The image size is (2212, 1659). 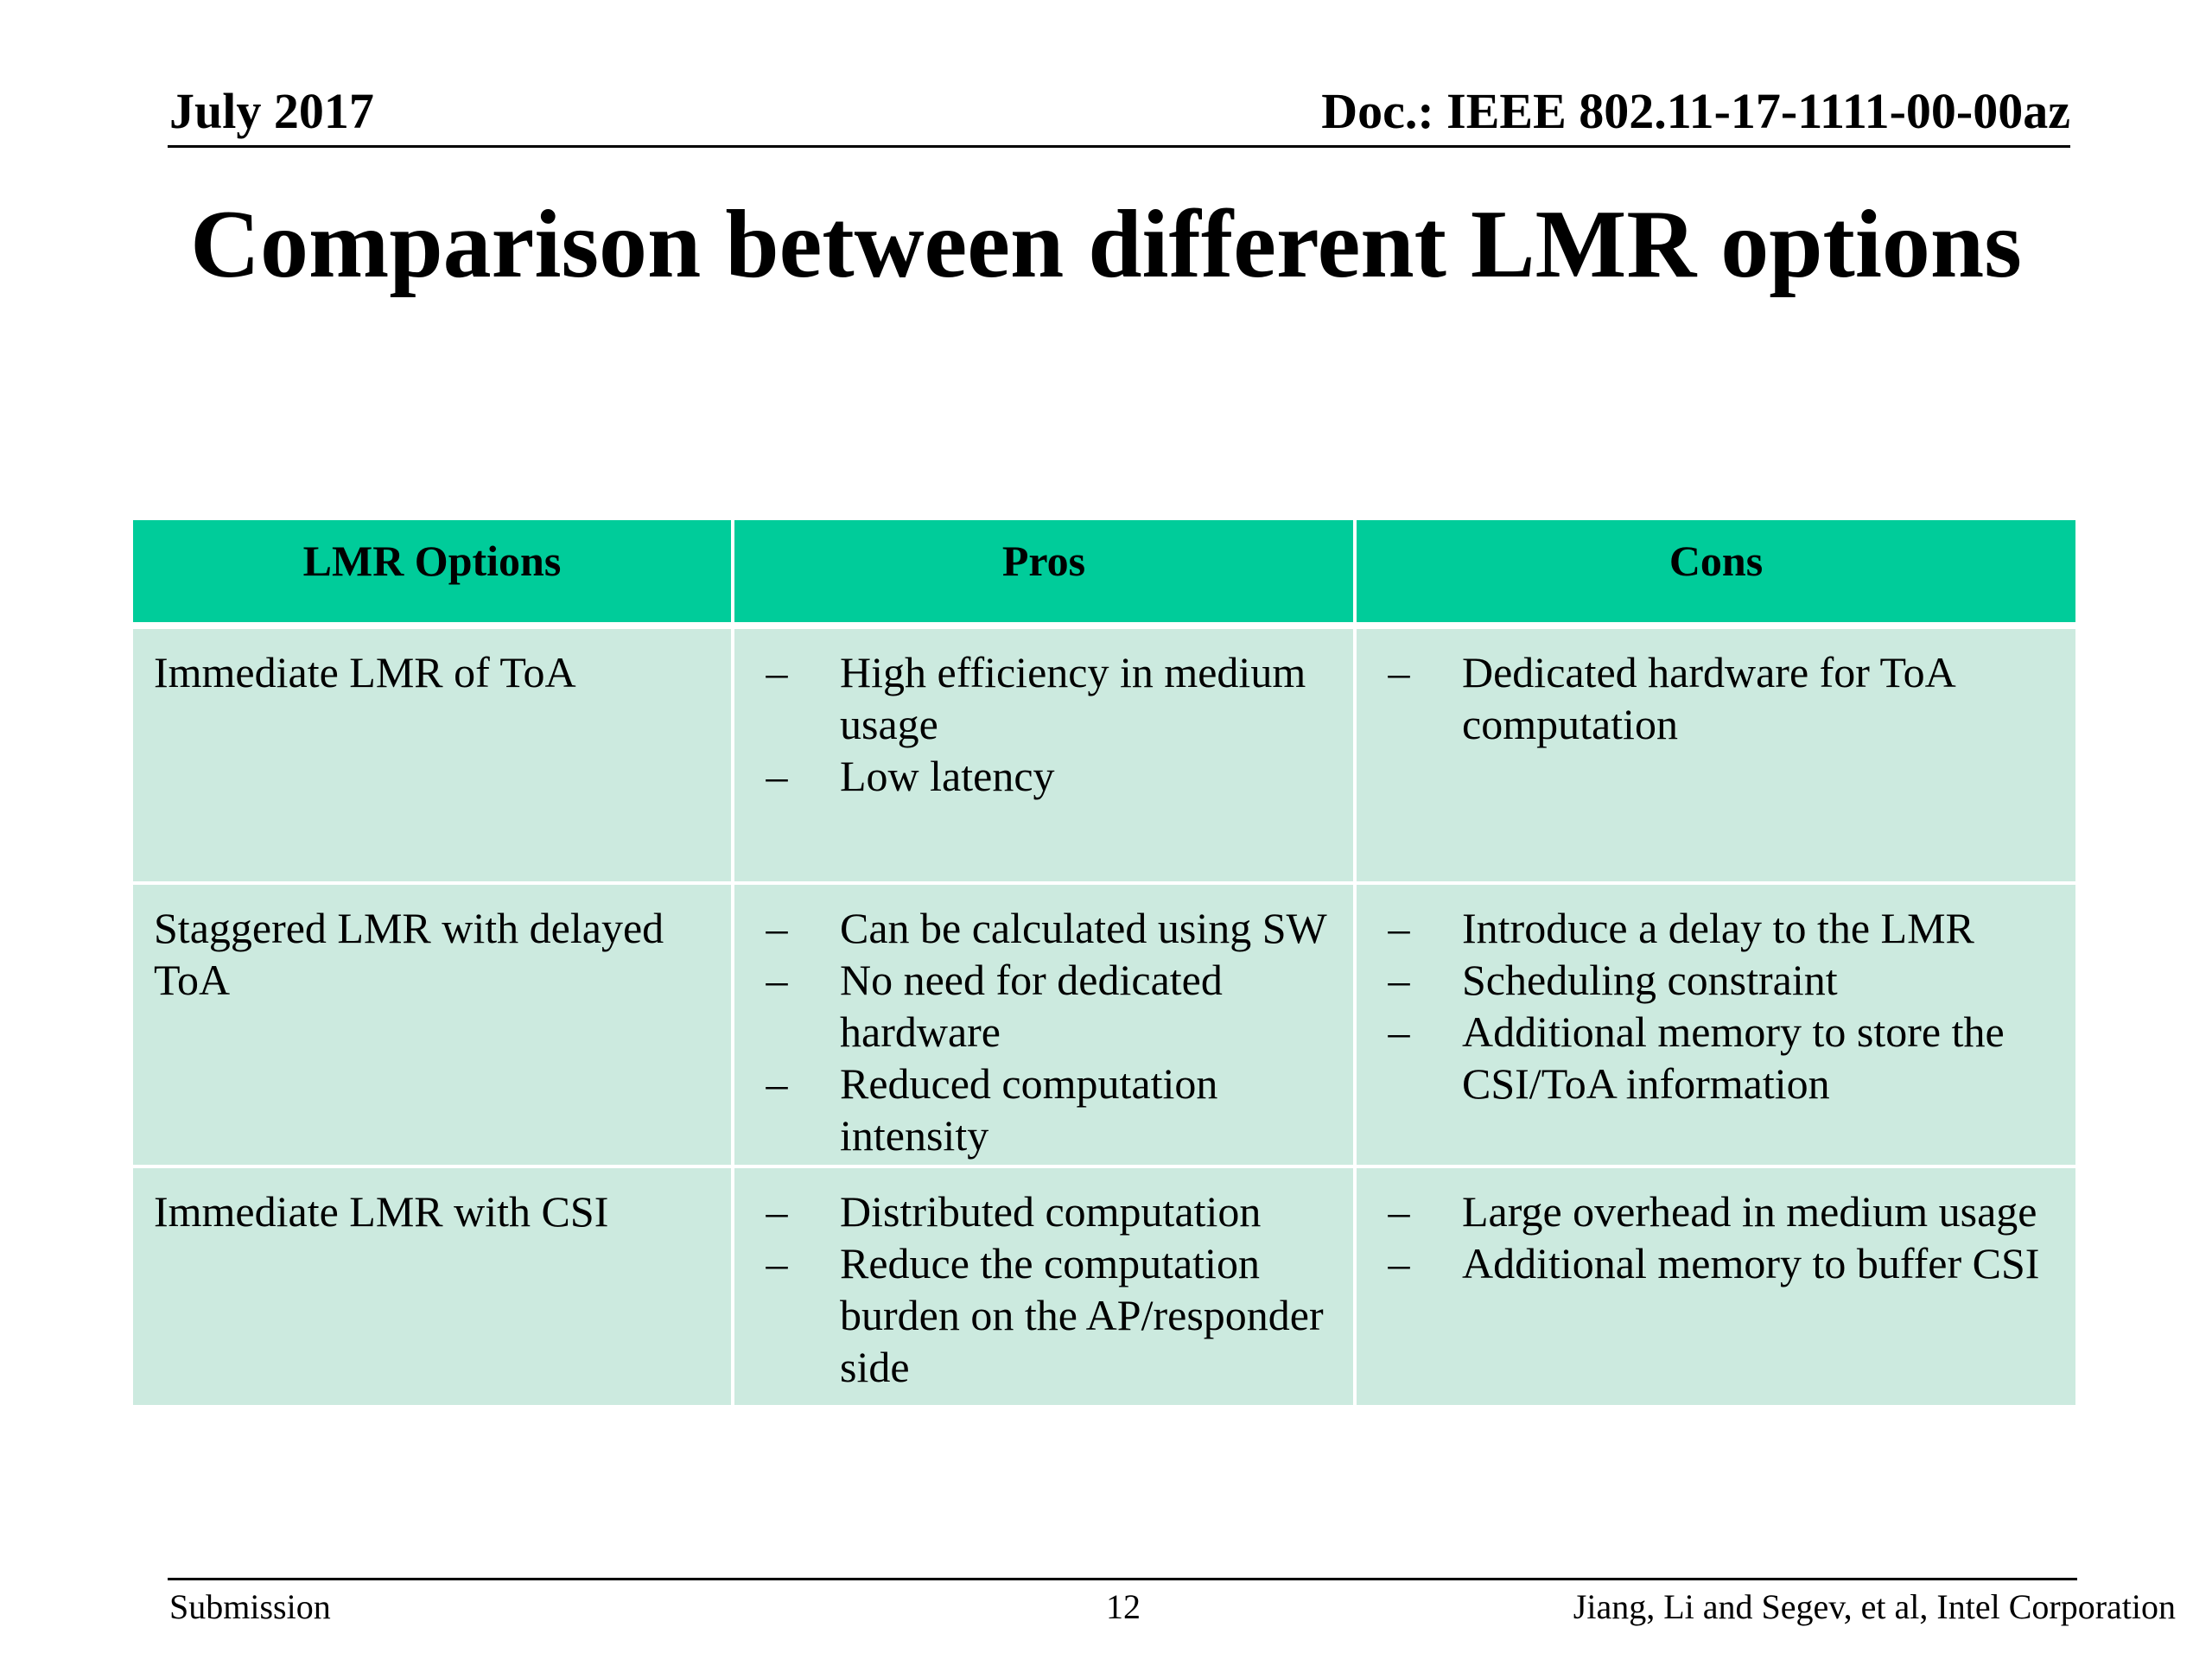 I want to click on pros-item: – Reduced computation intensity, so click(x=1043, y=1109).